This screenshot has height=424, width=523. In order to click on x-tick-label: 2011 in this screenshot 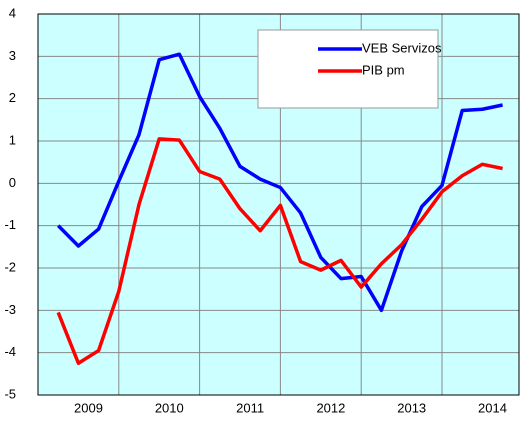, I will do `click(250, 407)`.